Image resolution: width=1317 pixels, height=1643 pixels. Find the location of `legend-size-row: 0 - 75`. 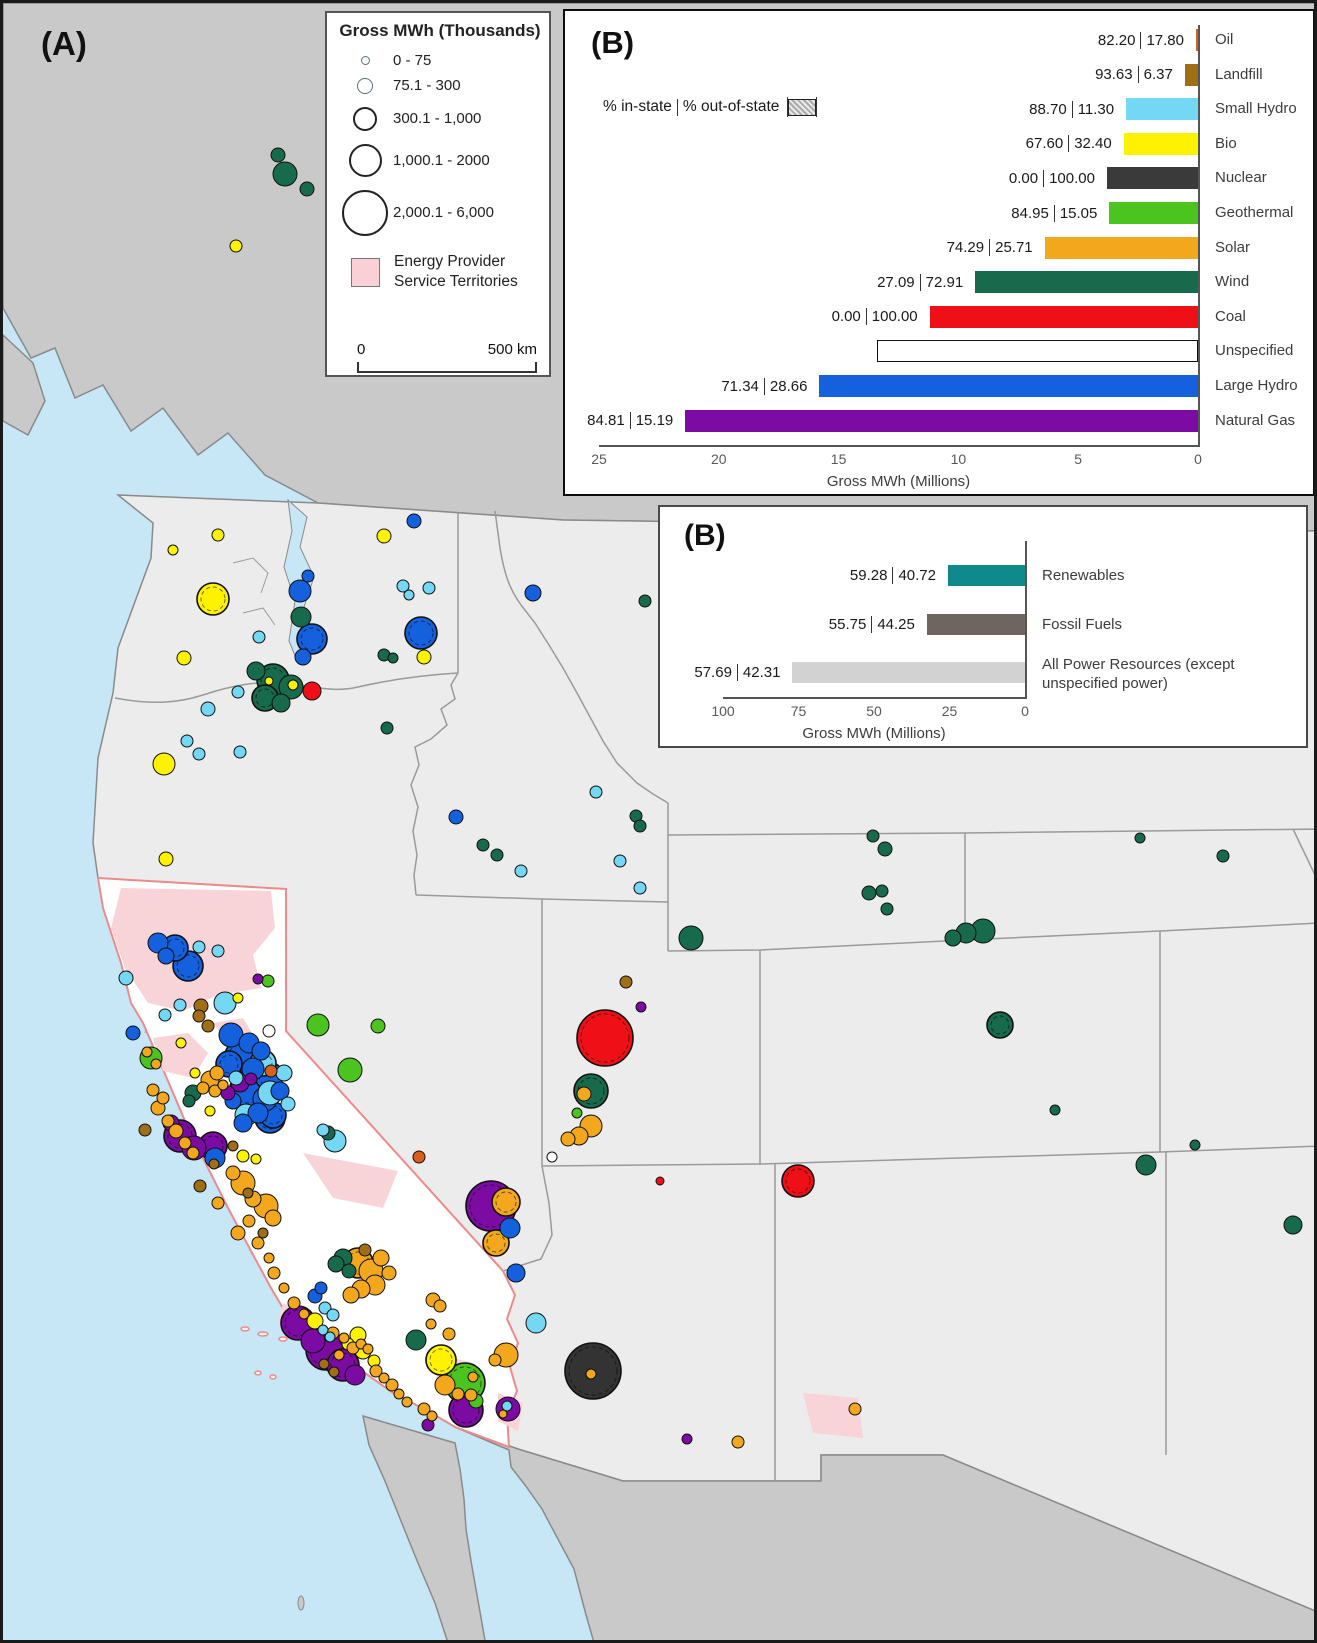

legend-size-row: 0 - 75 is located at coordinates (440, 60).